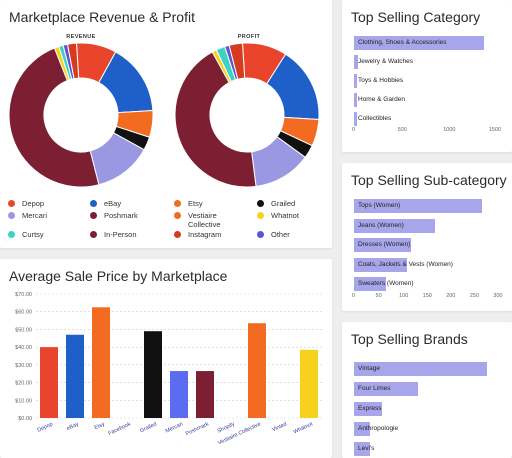  I want to click on y-tick-label: $70.00, so click(23, 295).